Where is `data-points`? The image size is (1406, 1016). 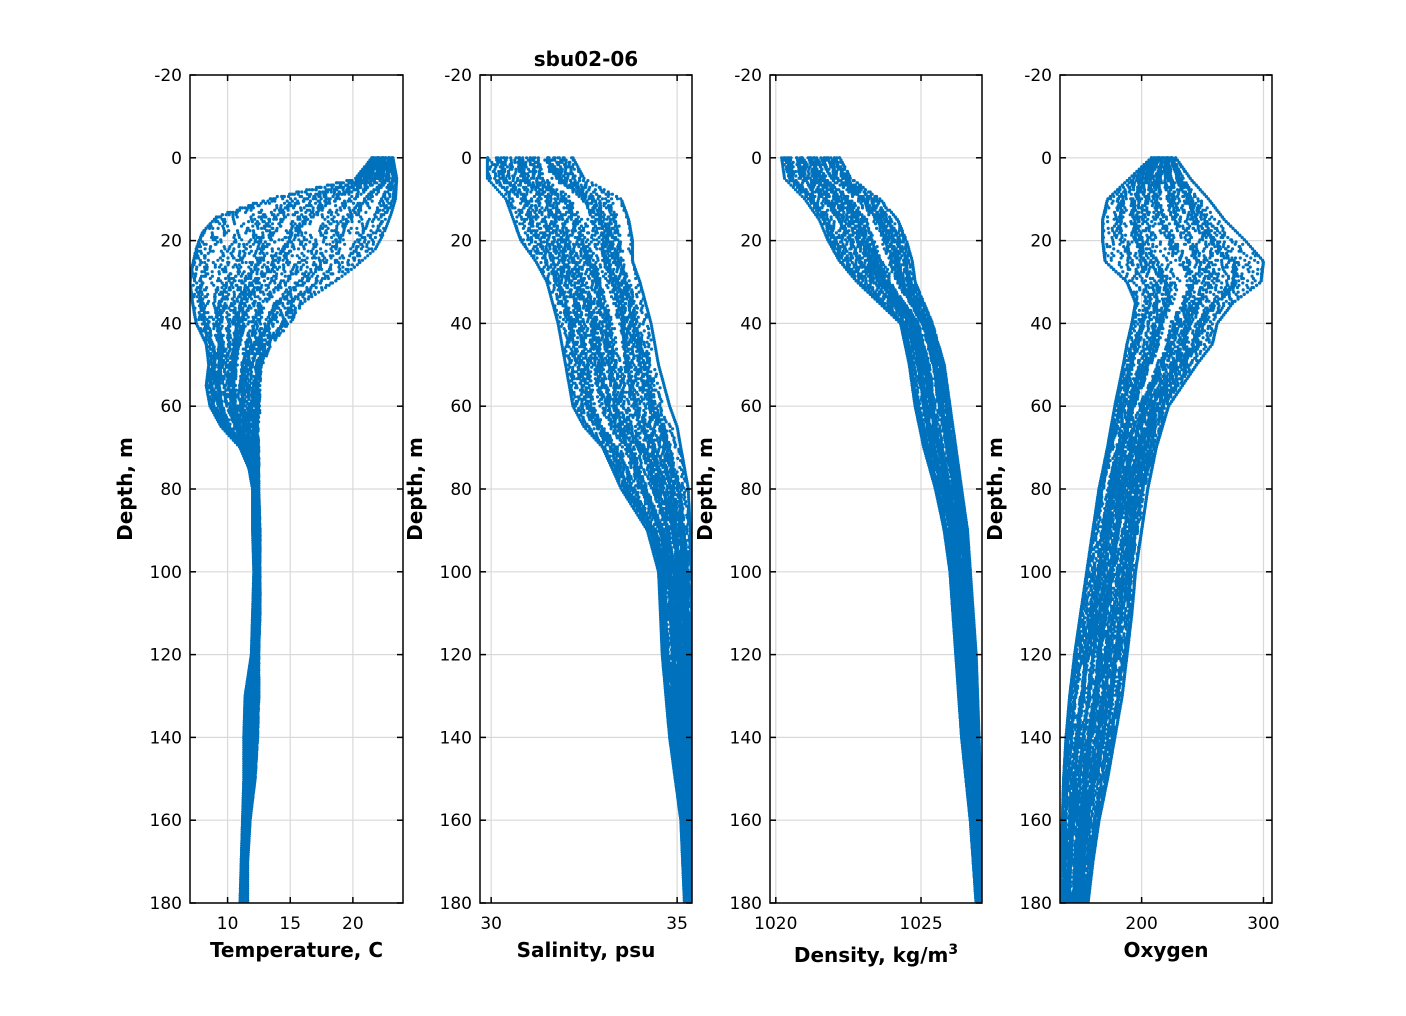
data-points is located at coordinates (294, 529).